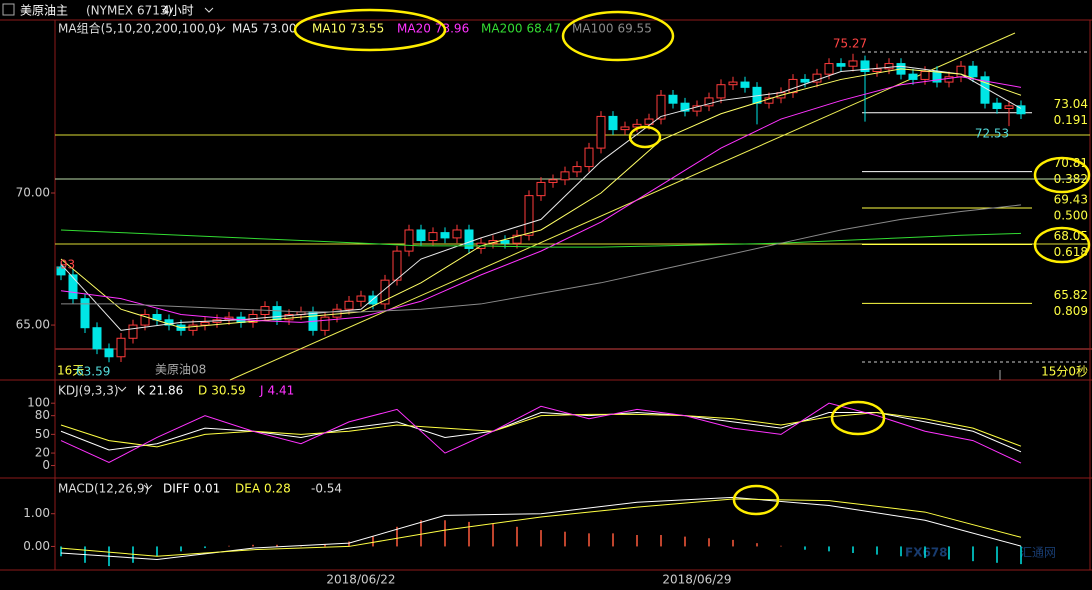  What do you see at coordinates (202, 391) in the screenshot?
I see `legend-name: D` at bounding box center [202, 391].